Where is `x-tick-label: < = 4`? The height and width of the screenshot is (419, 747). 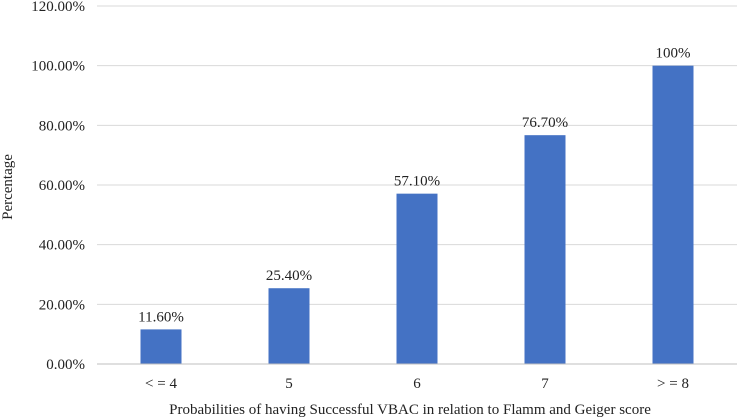
x-tick-label: < = 4 is located at coordinates (161, 384).